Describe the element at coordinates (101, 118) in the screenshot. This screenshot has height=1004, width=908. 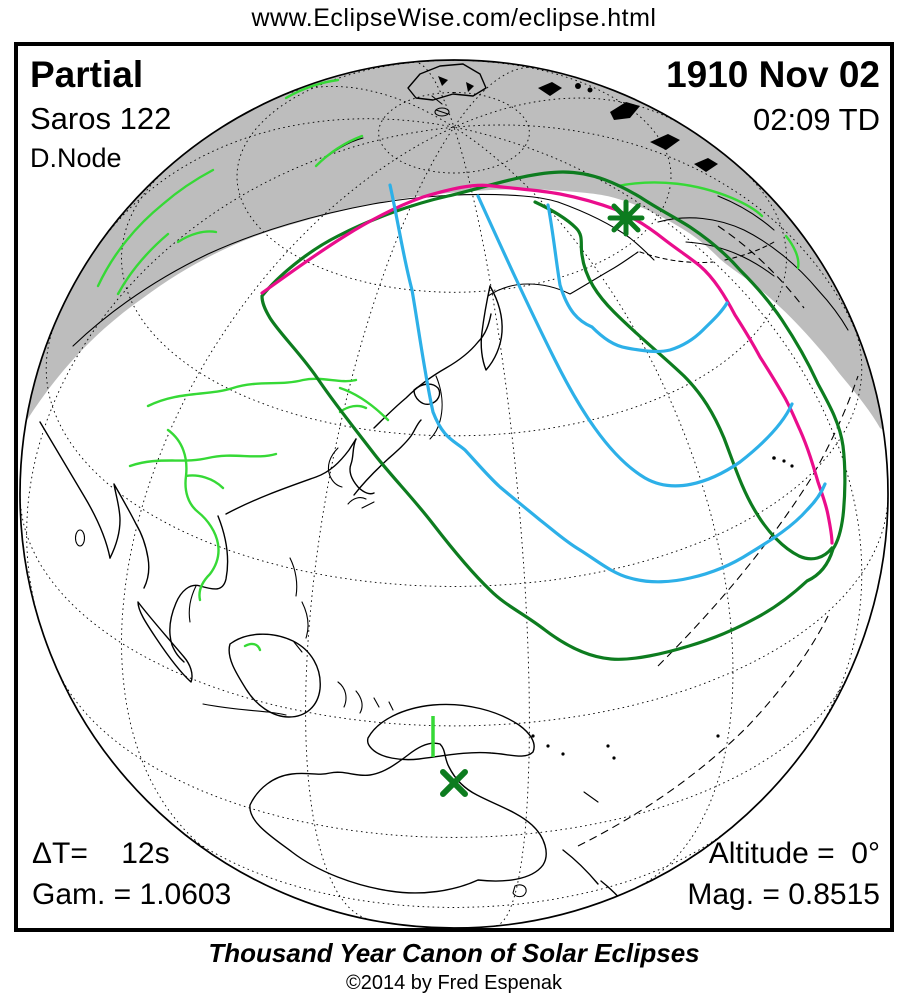
I see `saros-label: Saros 122` at that location.